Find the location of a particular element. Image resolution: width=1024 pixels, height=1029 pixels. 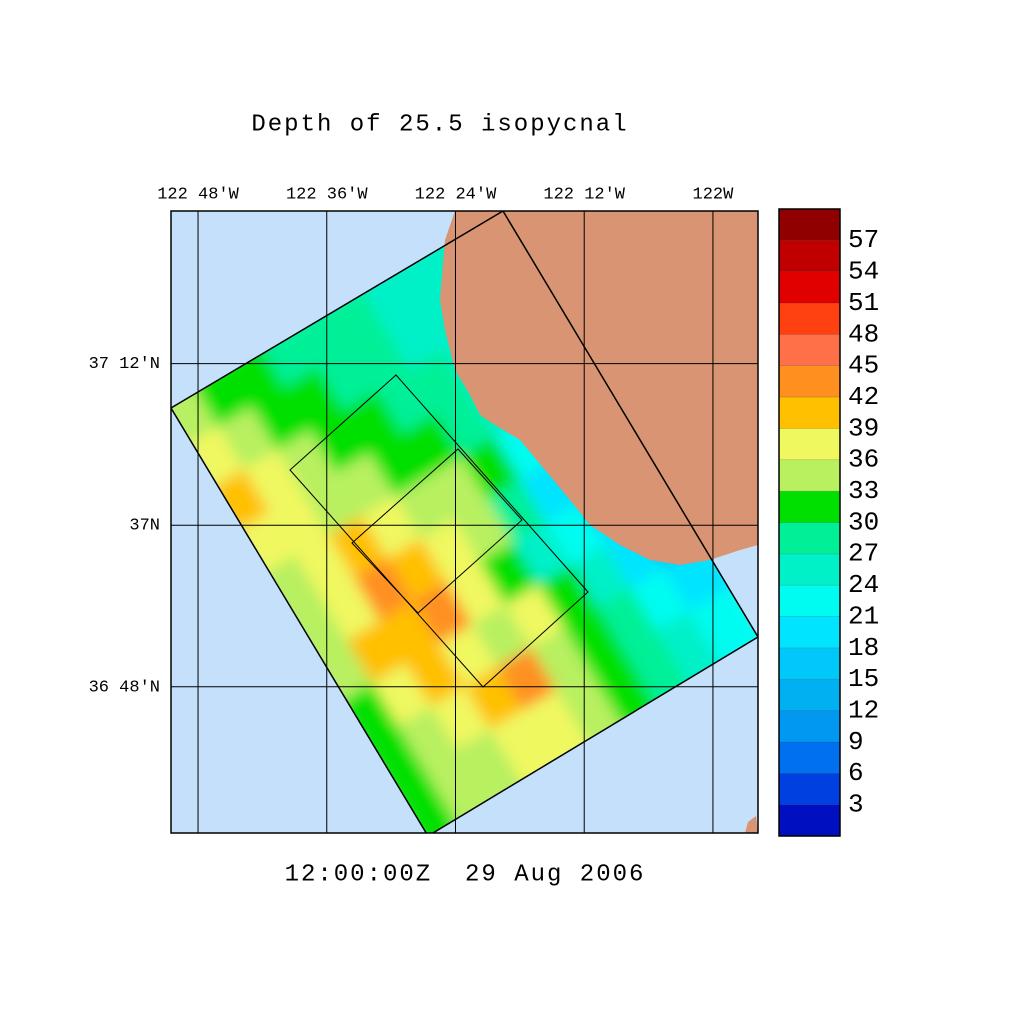

x-tick-label: 122 24'W is located at coordinates (456, 194).